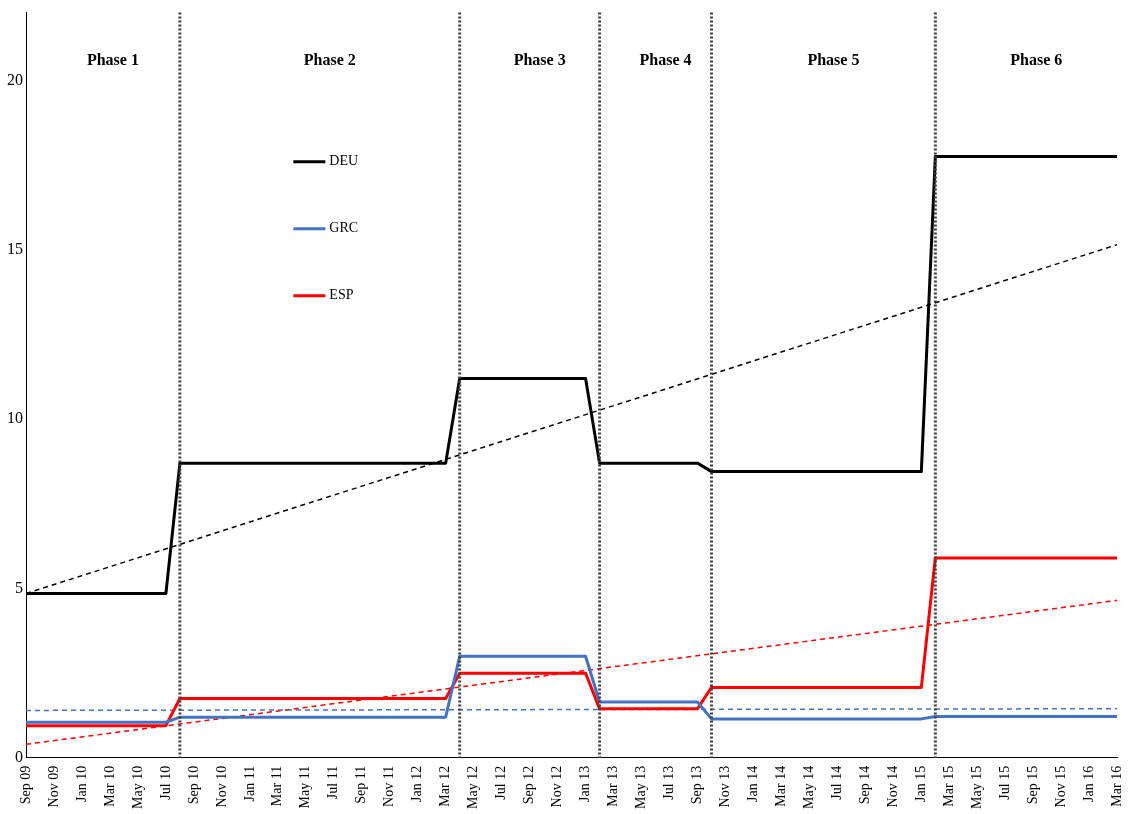 This screenshot has height=814, width=1137. Describe the element at coordinates (15, 418) in the screenshot. I see `y-tick-label: 10` at that location.